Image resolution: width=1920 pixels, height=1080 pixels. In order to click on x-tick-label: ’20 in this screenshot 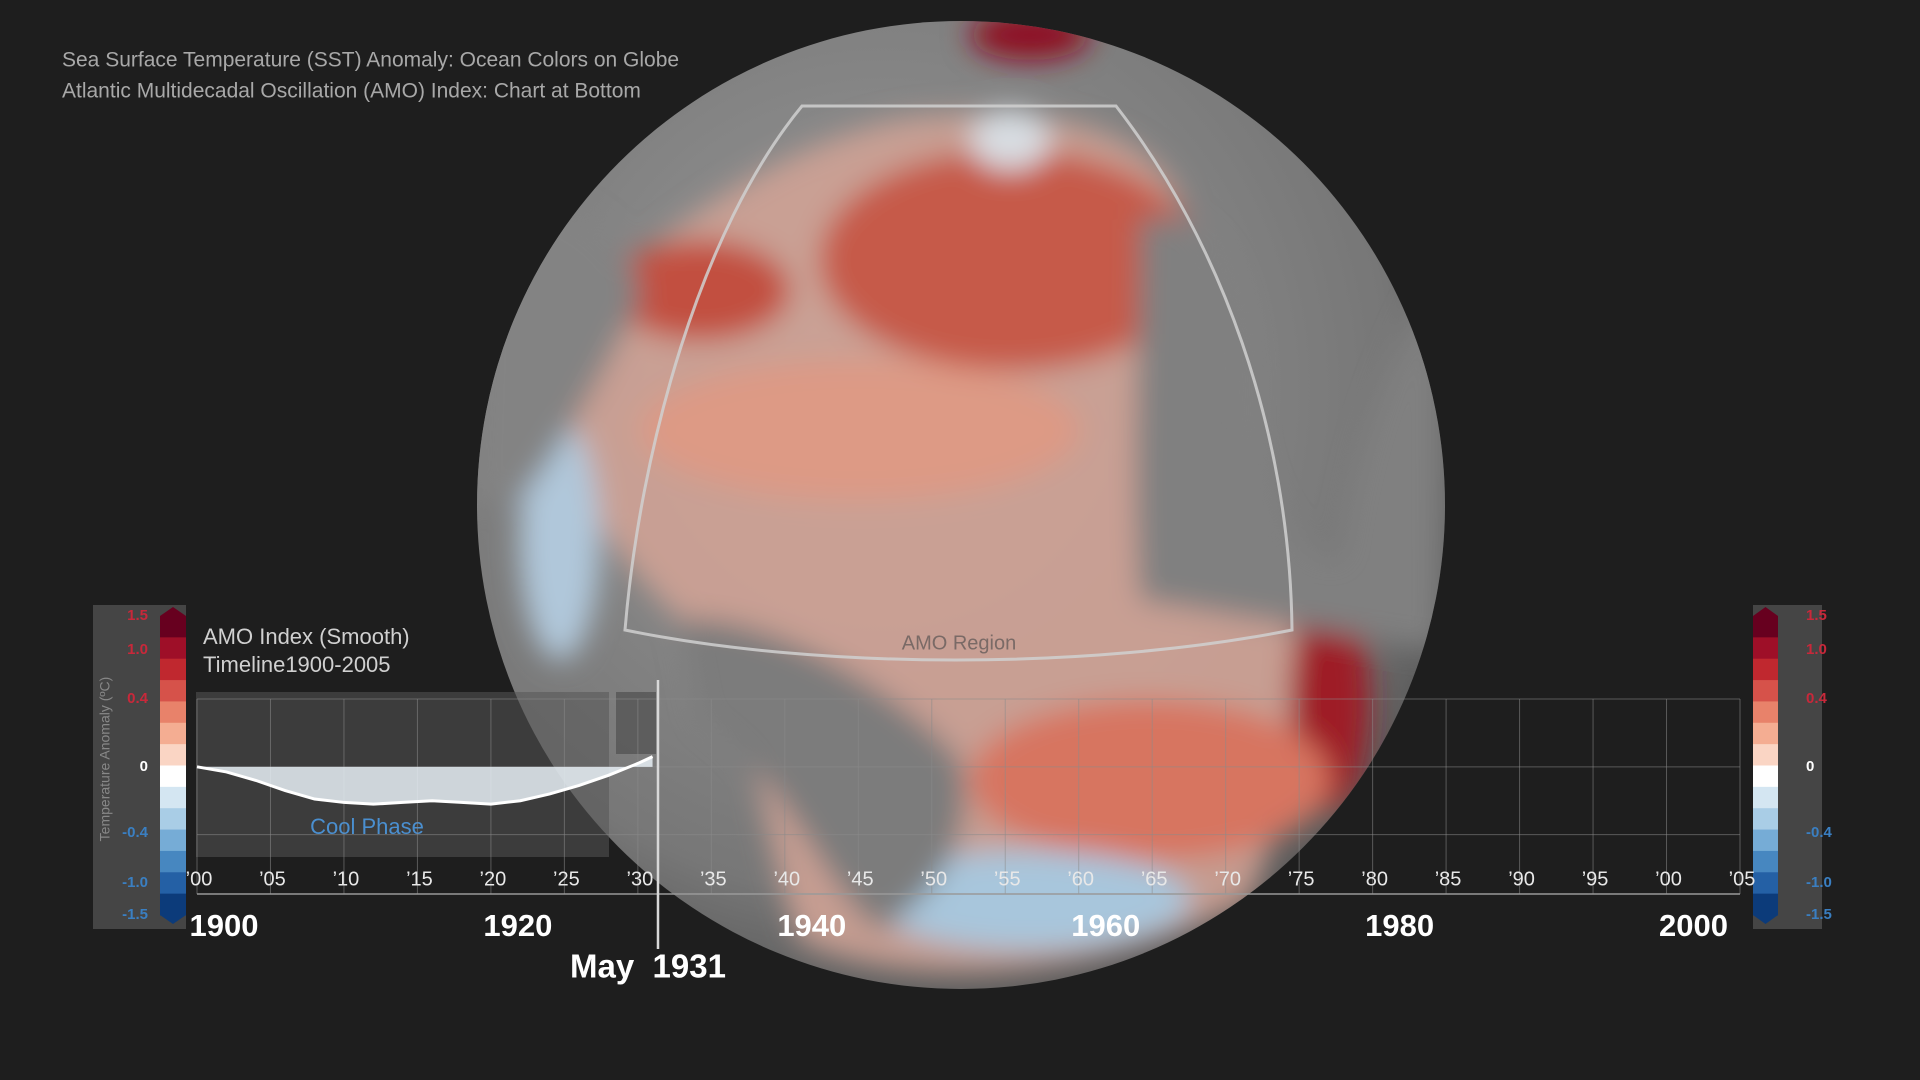, I will do `click(493, 879)`.